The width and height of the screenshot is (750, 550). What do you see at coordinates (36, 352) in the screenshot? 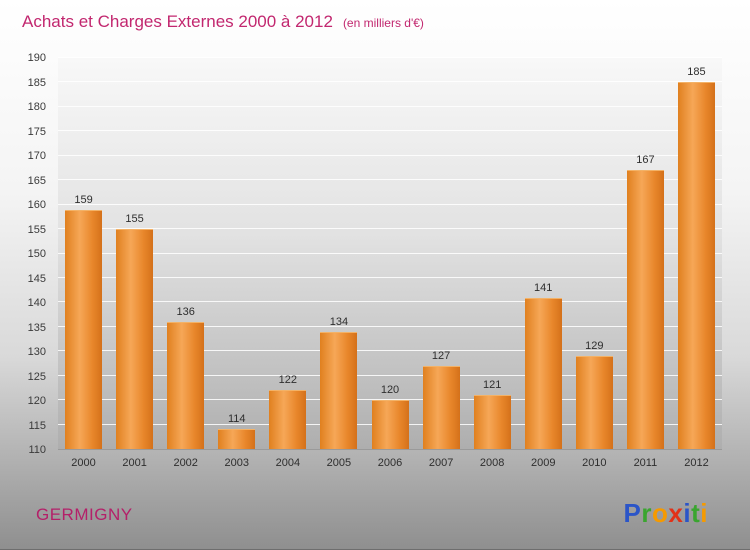
I see `y-tick-label: 130` at bounding box center [36, 352].